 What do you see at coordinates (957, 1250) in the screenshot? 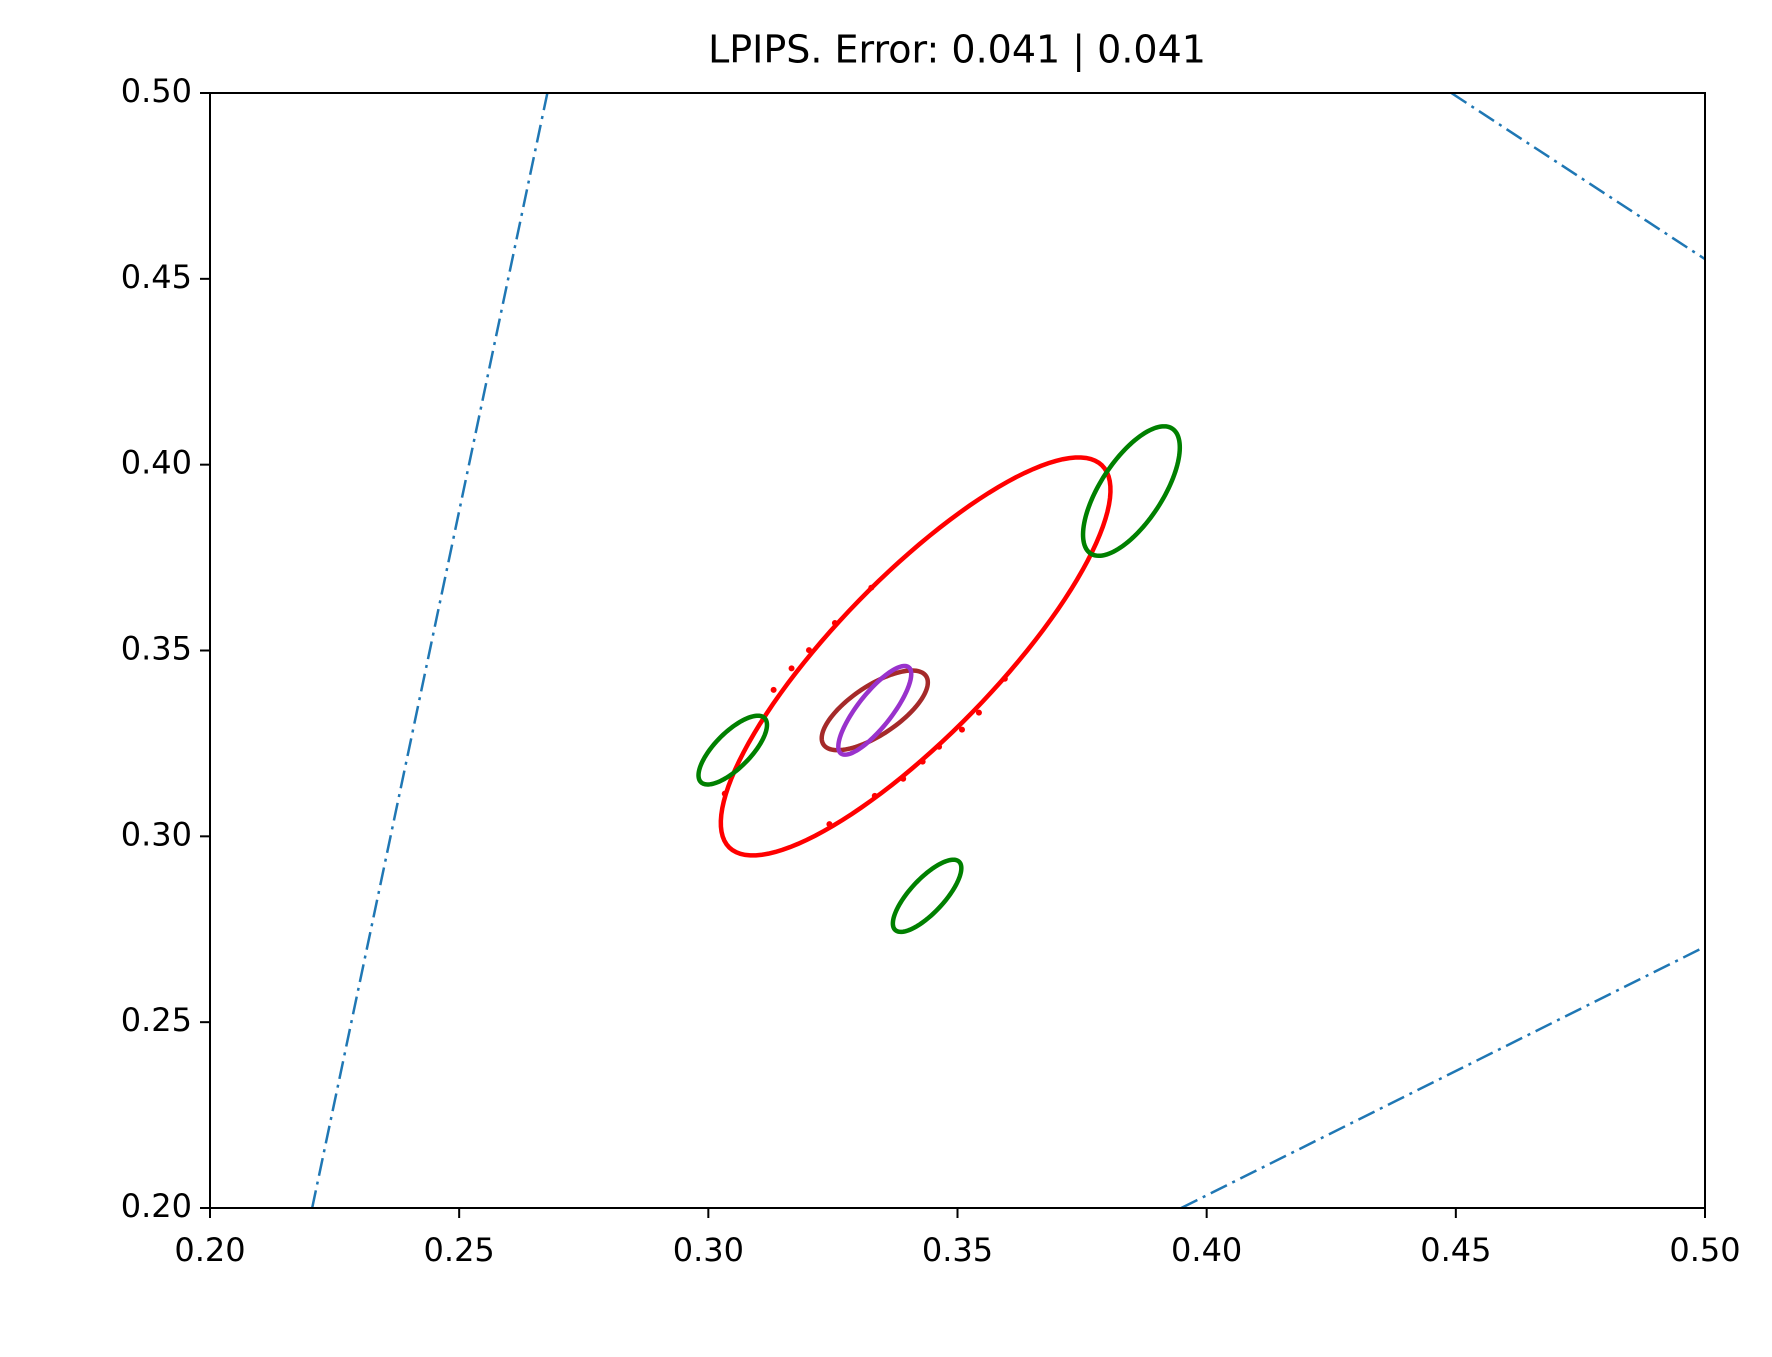
I see `x-tick-label: 0.35` at bounding box center [957, 1250].